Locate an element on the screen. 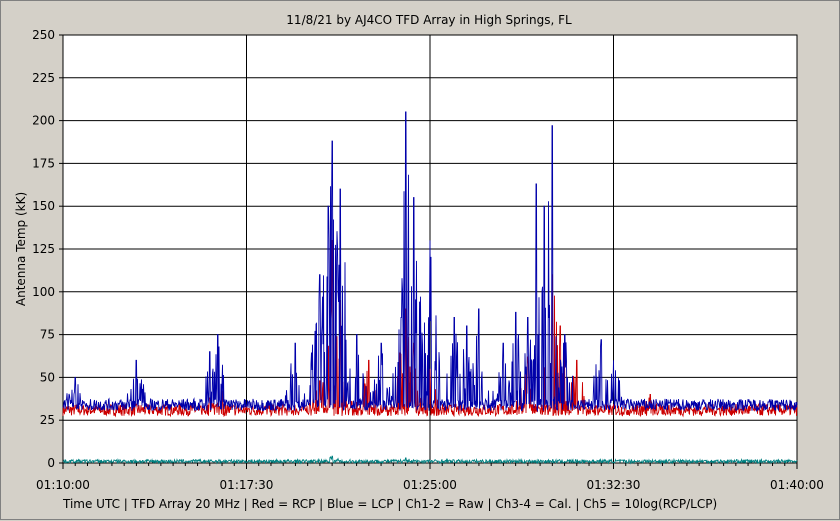  x-tick-label: 01:40:00 is located at coordinates (797, 485).